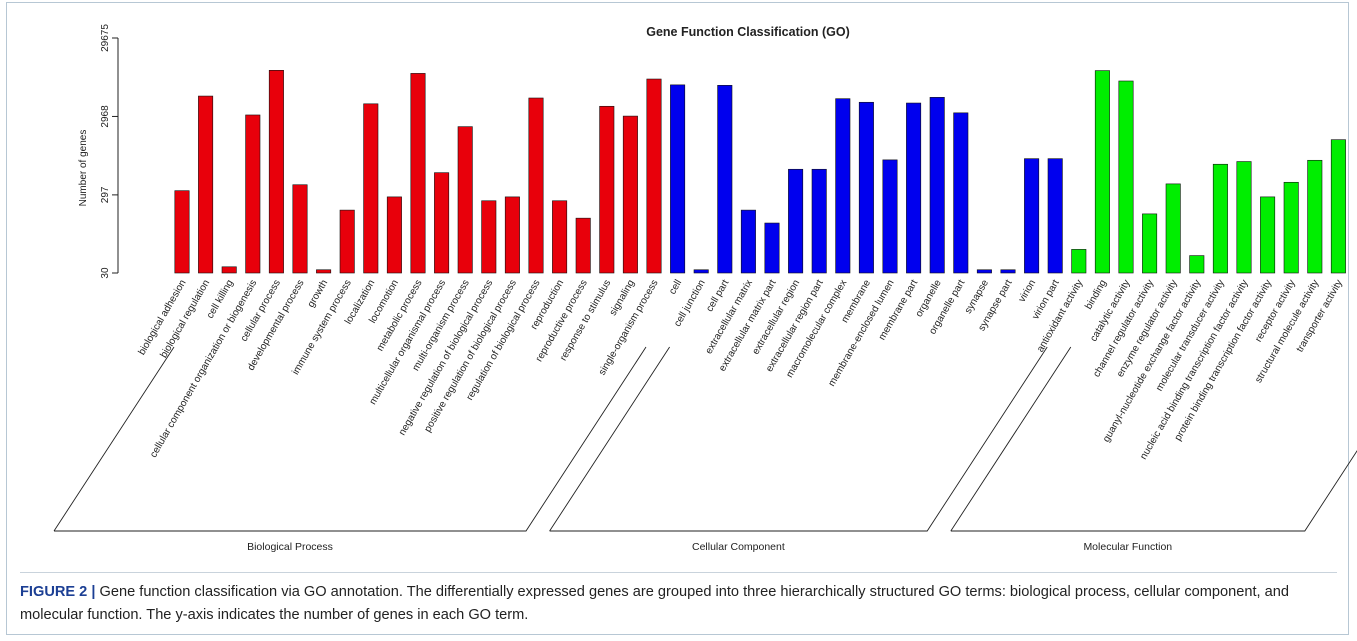 Image resolution: width=1357 pixels, height=641 pixels. Describe the element at coordinates (105, 194) in the screenshot. I see `y-tick-label: 297` at that location.